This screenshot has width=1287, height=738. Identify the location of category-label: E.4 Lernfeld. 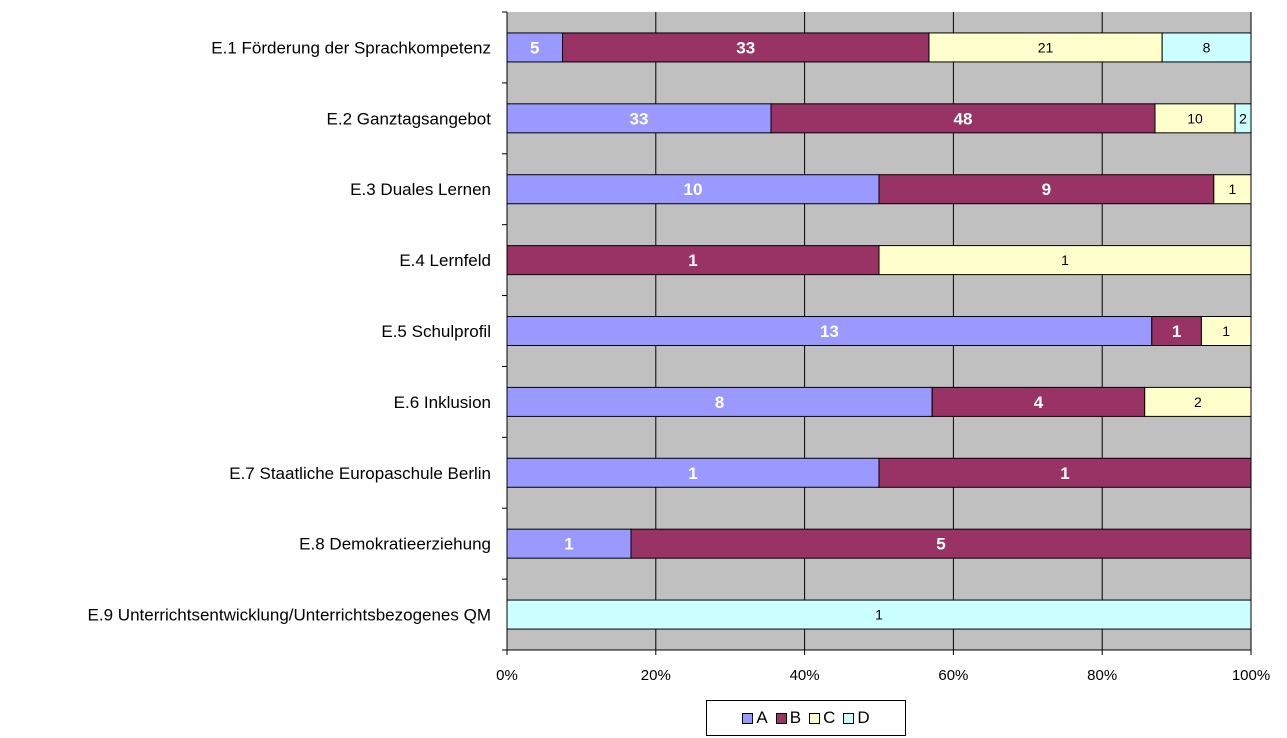
(445, 260).